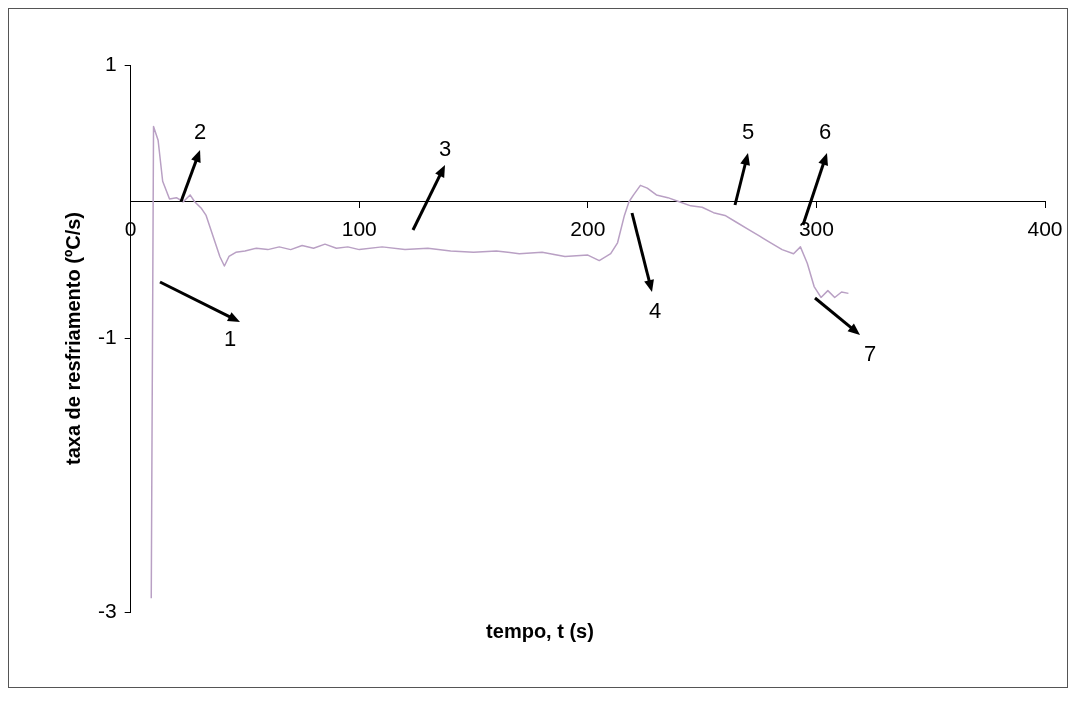 This screenshot has width=1080, height=704. I want to click on y-axis-title: taxa de resfriamento (ºC/s), so click(72, 338).